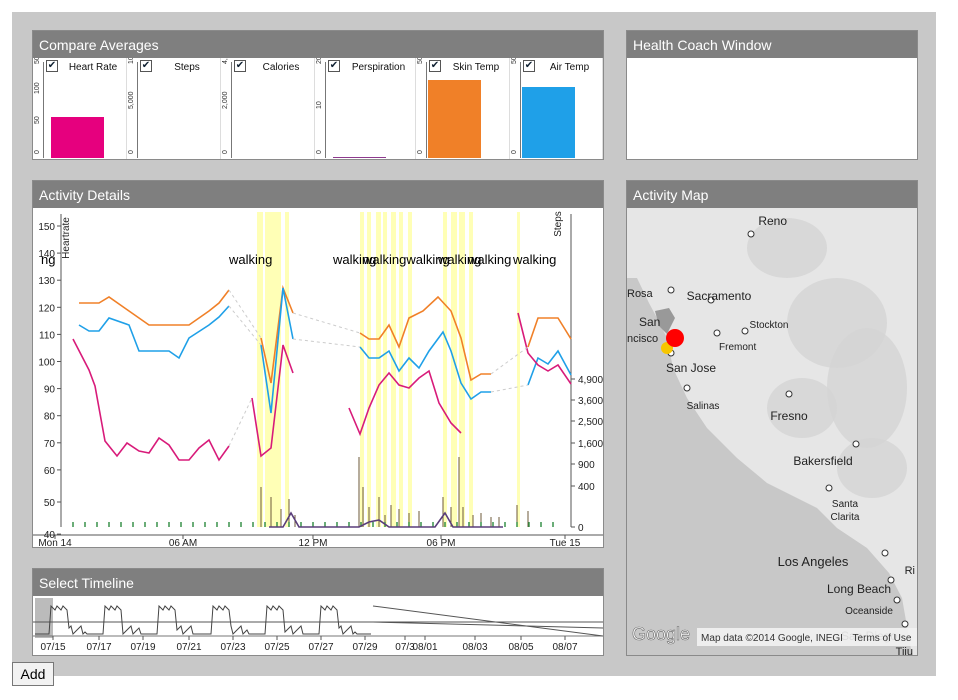 This screenshot has width=958, height=700. What do you see at coordinates (558, 224) in the screenshot?
I see `right-axis-label: Steps` at bounding box center [558, 224].